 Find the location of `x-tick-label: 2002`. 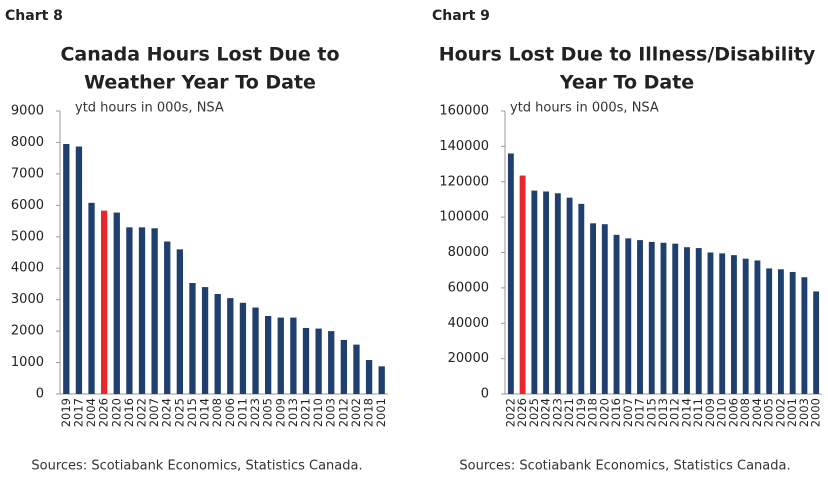

x-tick-label: 2002 is located at coordinates (780, 412).